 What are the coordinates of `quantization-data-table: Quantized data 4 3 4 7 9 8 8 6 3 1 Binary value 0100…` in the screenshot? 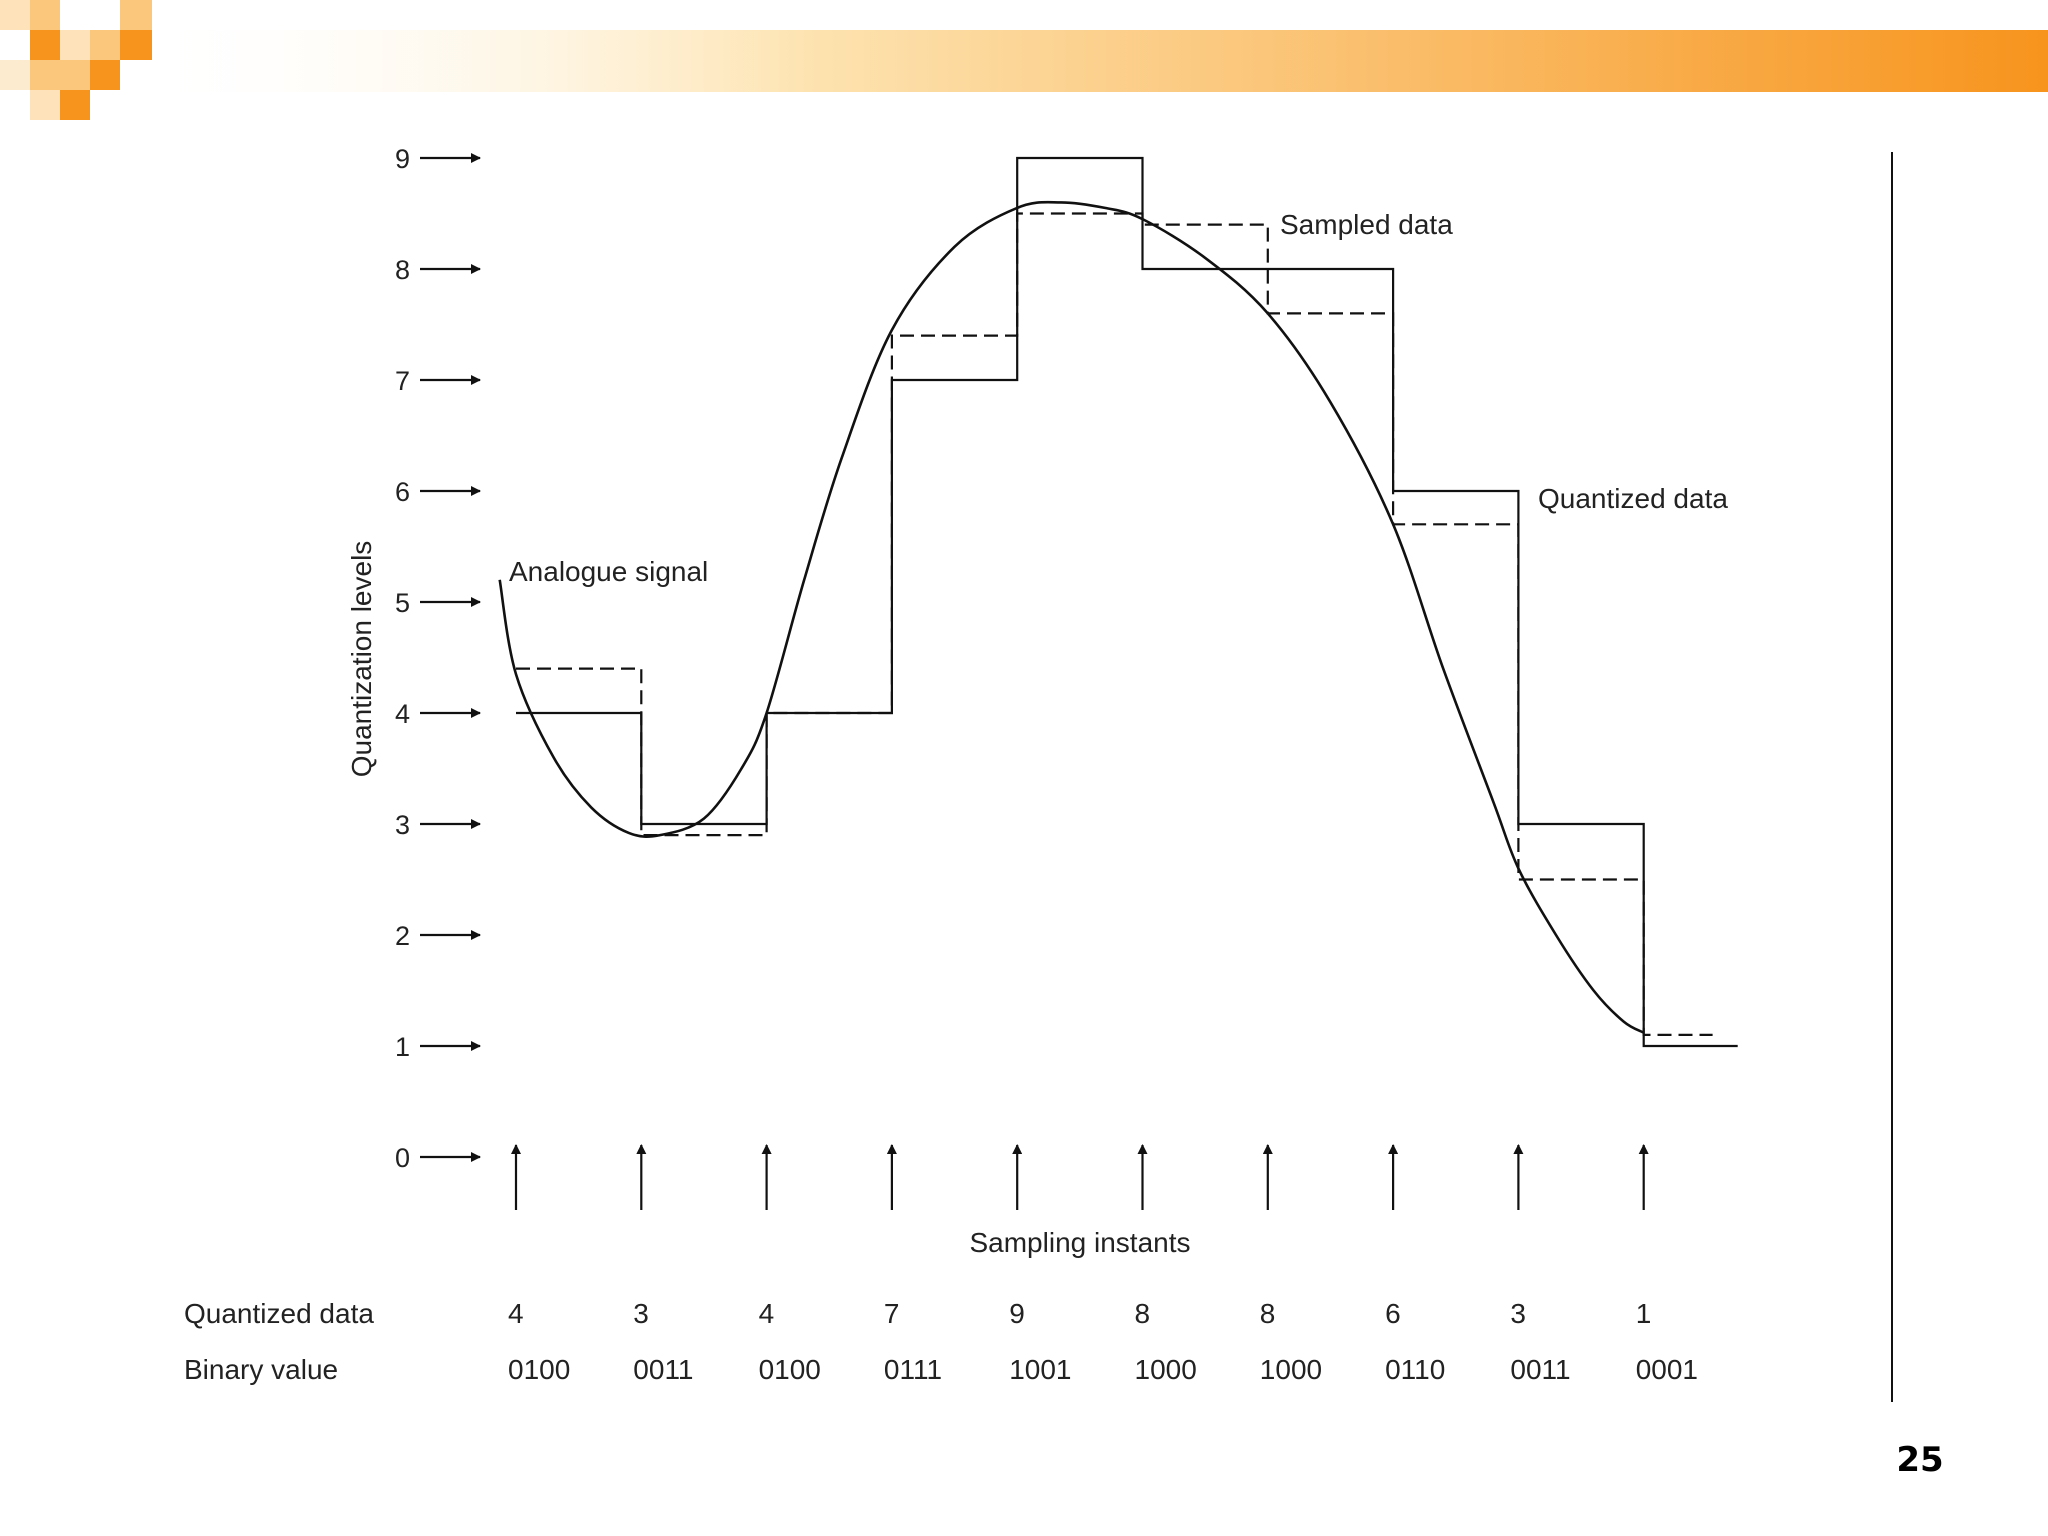 It's located at (941, 1341).